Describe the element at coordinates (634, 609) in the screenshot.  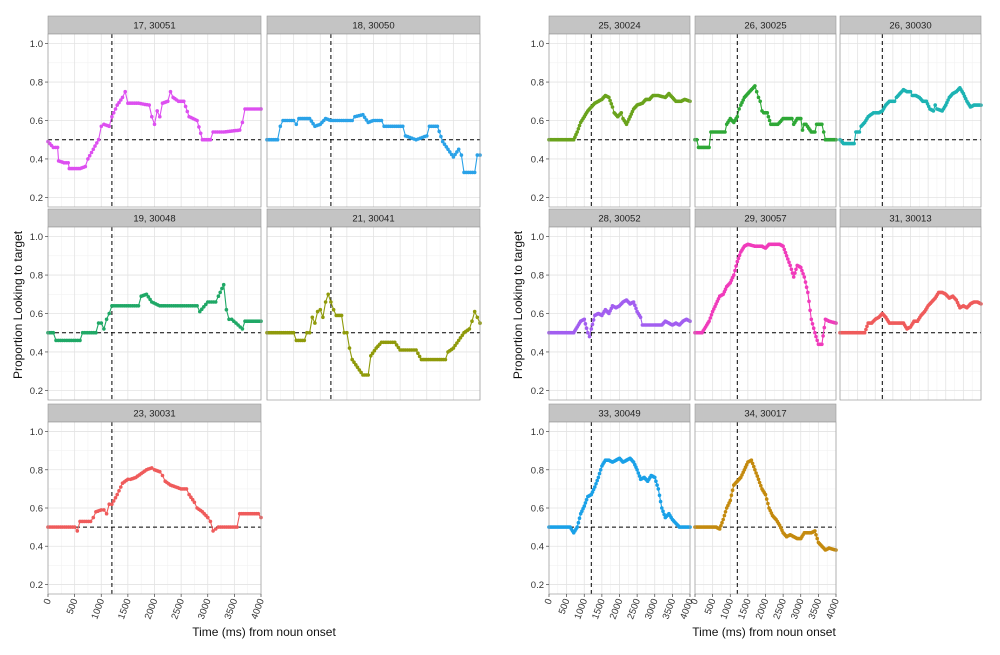
I see `x-tick-label: 2500` at that location.